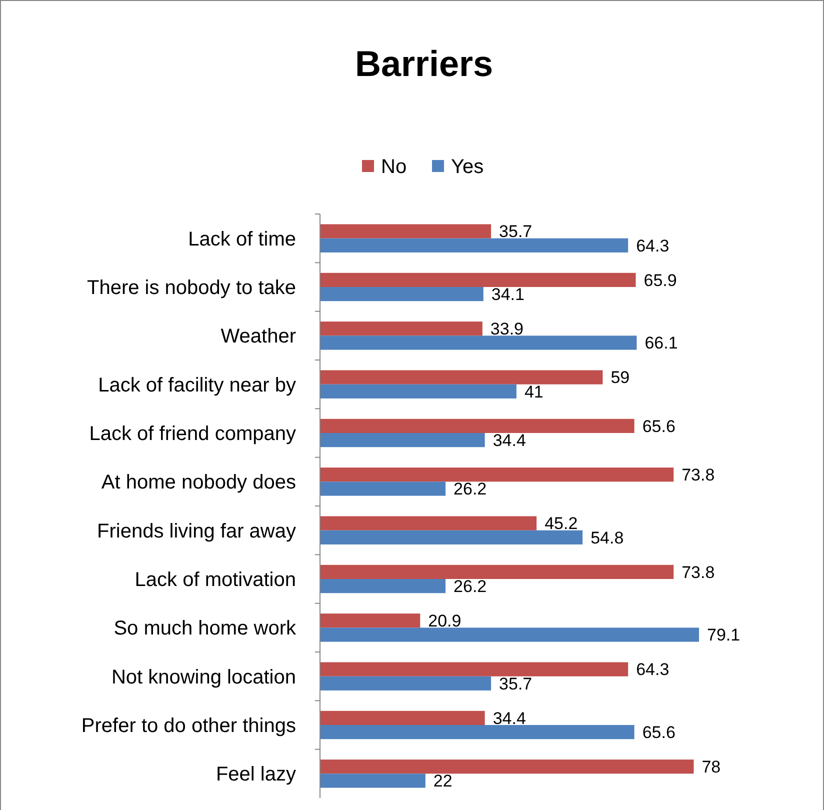 The width and height of the screenshot is (824, 810). I want to click on y-tick-label: Lack of time, so click(242, 239).